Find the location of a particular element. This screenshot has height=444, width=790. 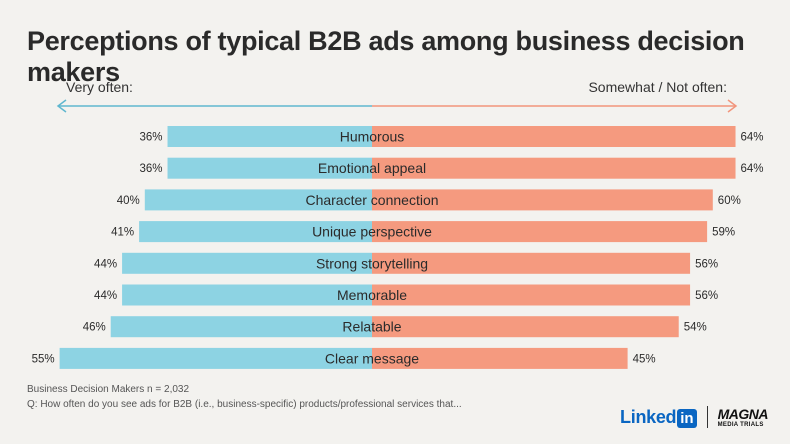

bar-row: 44% 56% Memorable is located at coordinates (406, 295).